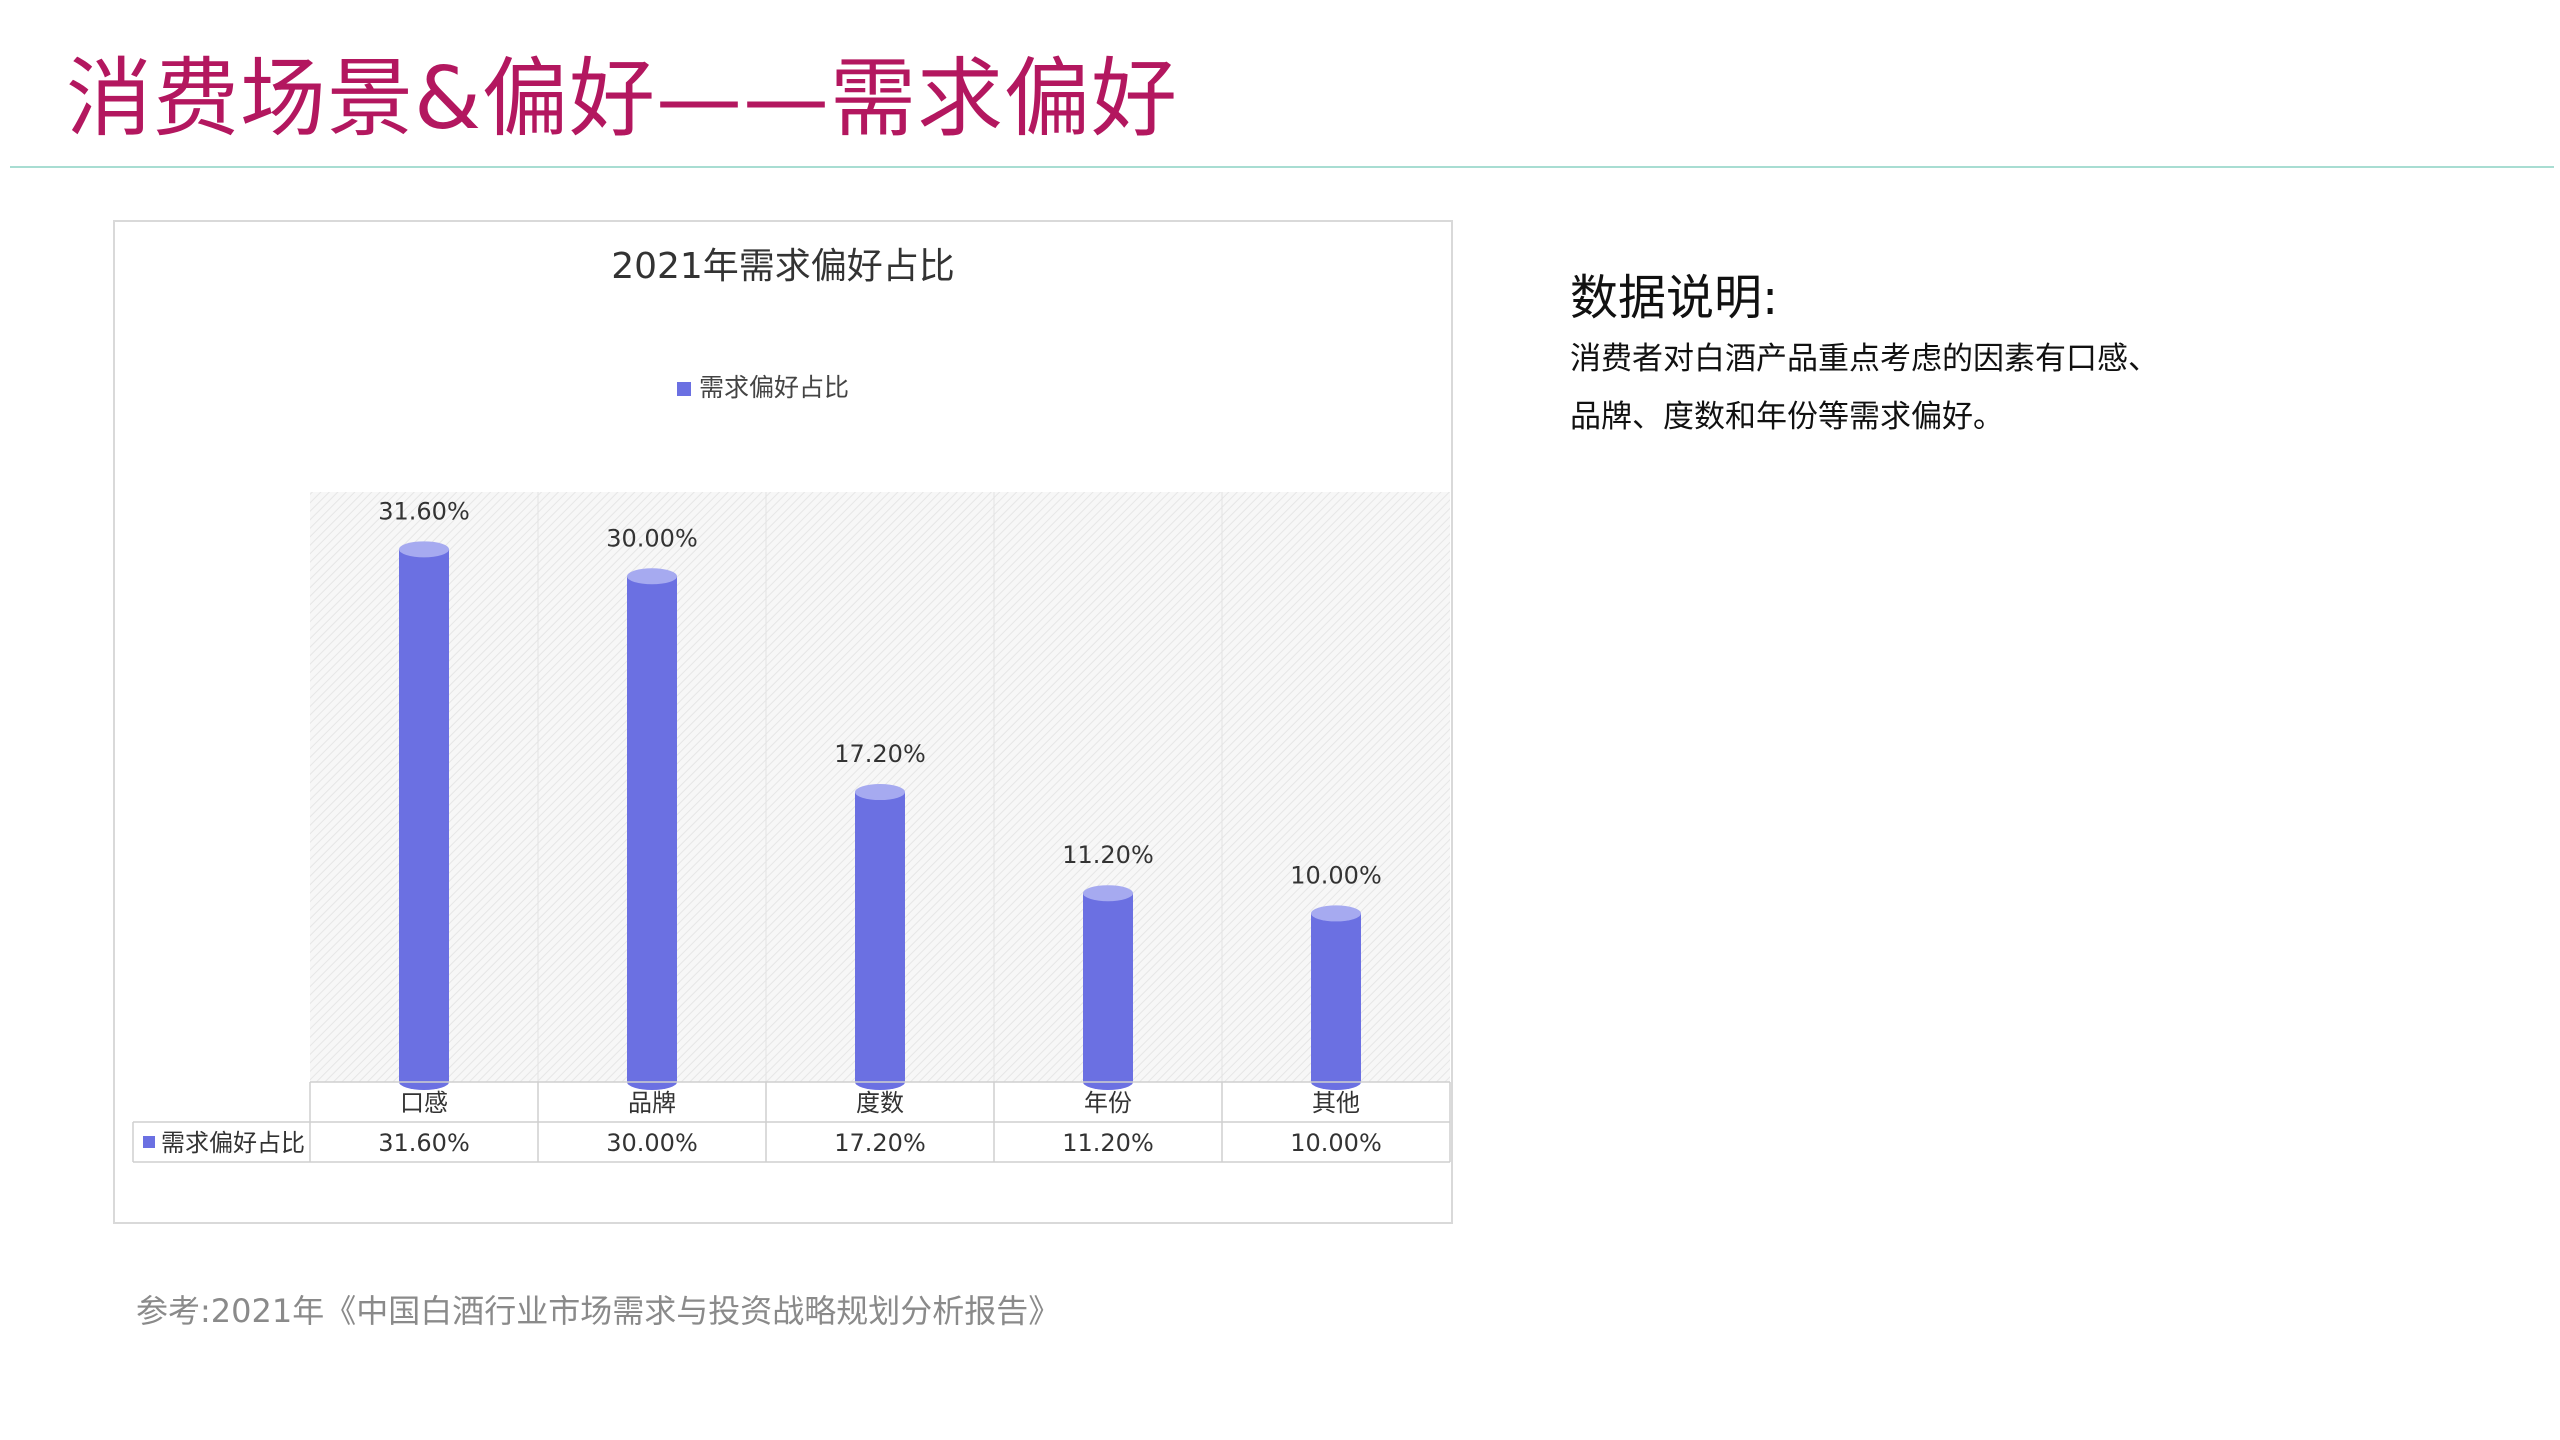  I want to click on category-label: 品牌, so click(652, 1103).